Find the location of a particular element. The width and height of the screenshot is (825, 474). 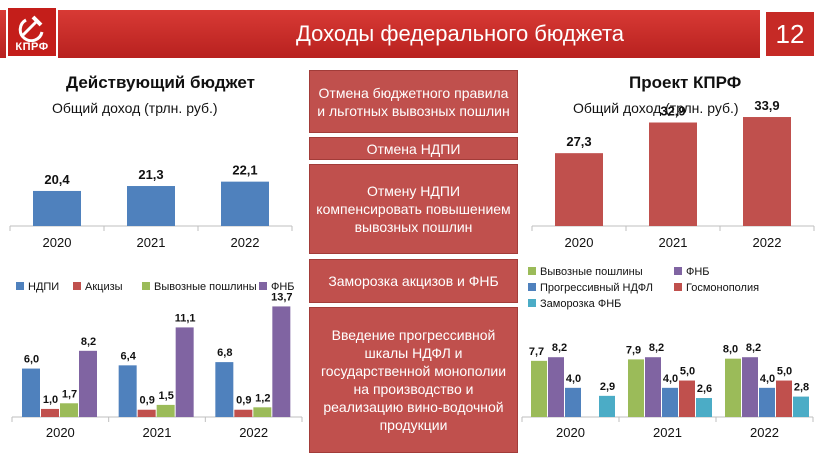

current-total-chart: 20,4 2020 21,3 2021 22,1 2022 is located at coordinates (151, 206).